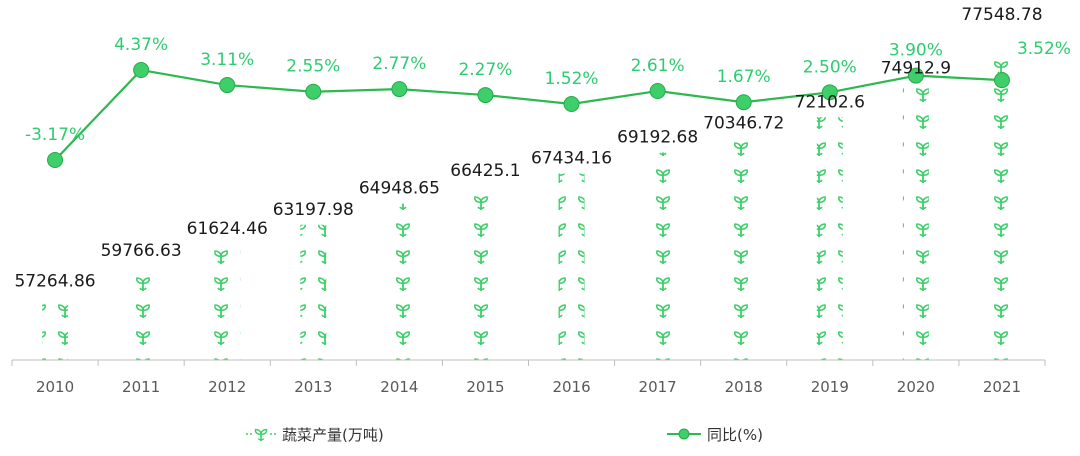  I want to click on x-tick-label: 2011, so click(141, 387).